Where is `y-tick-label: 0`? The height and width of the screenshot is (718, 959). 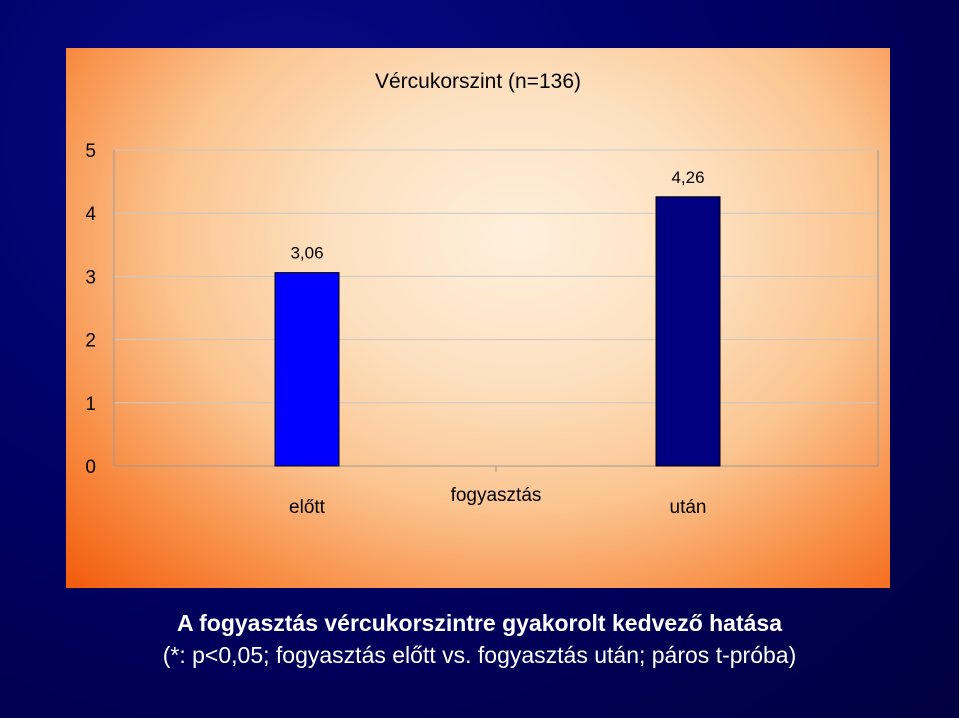 y-tick-label: 0 is located at coordinates (90, 467).